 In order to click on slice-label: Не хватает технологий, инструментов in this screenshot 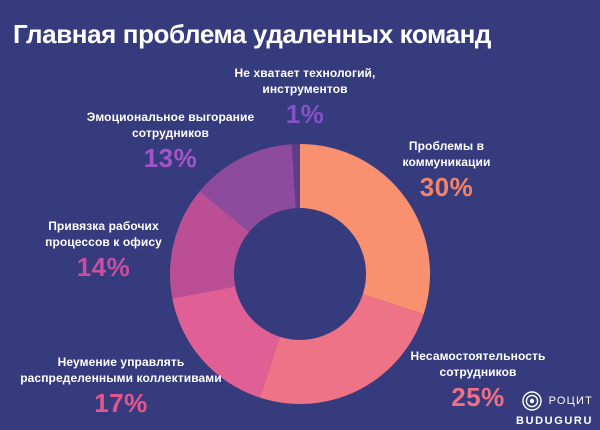, I will do `click(305, 82)`.